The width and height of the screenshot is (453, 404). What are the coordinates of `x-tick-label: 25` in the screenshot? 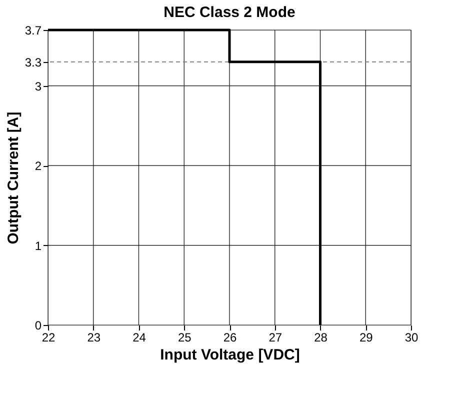 It's located at (185, 337).